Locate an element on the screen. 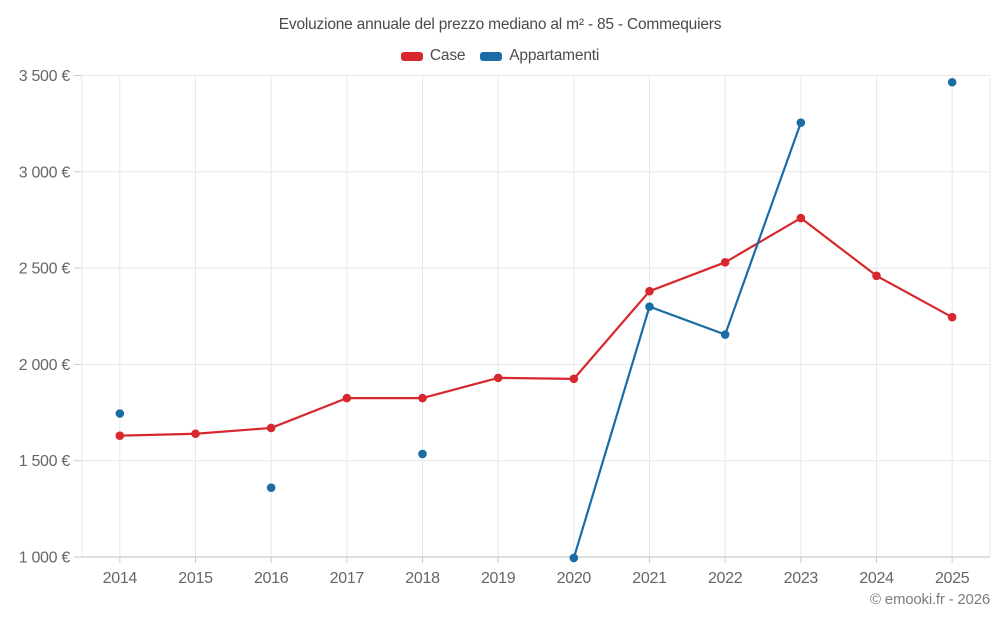 This screenshot has height=625, width=1000. data-point-appartamenti-2020 is located at coordinates (574, 558).